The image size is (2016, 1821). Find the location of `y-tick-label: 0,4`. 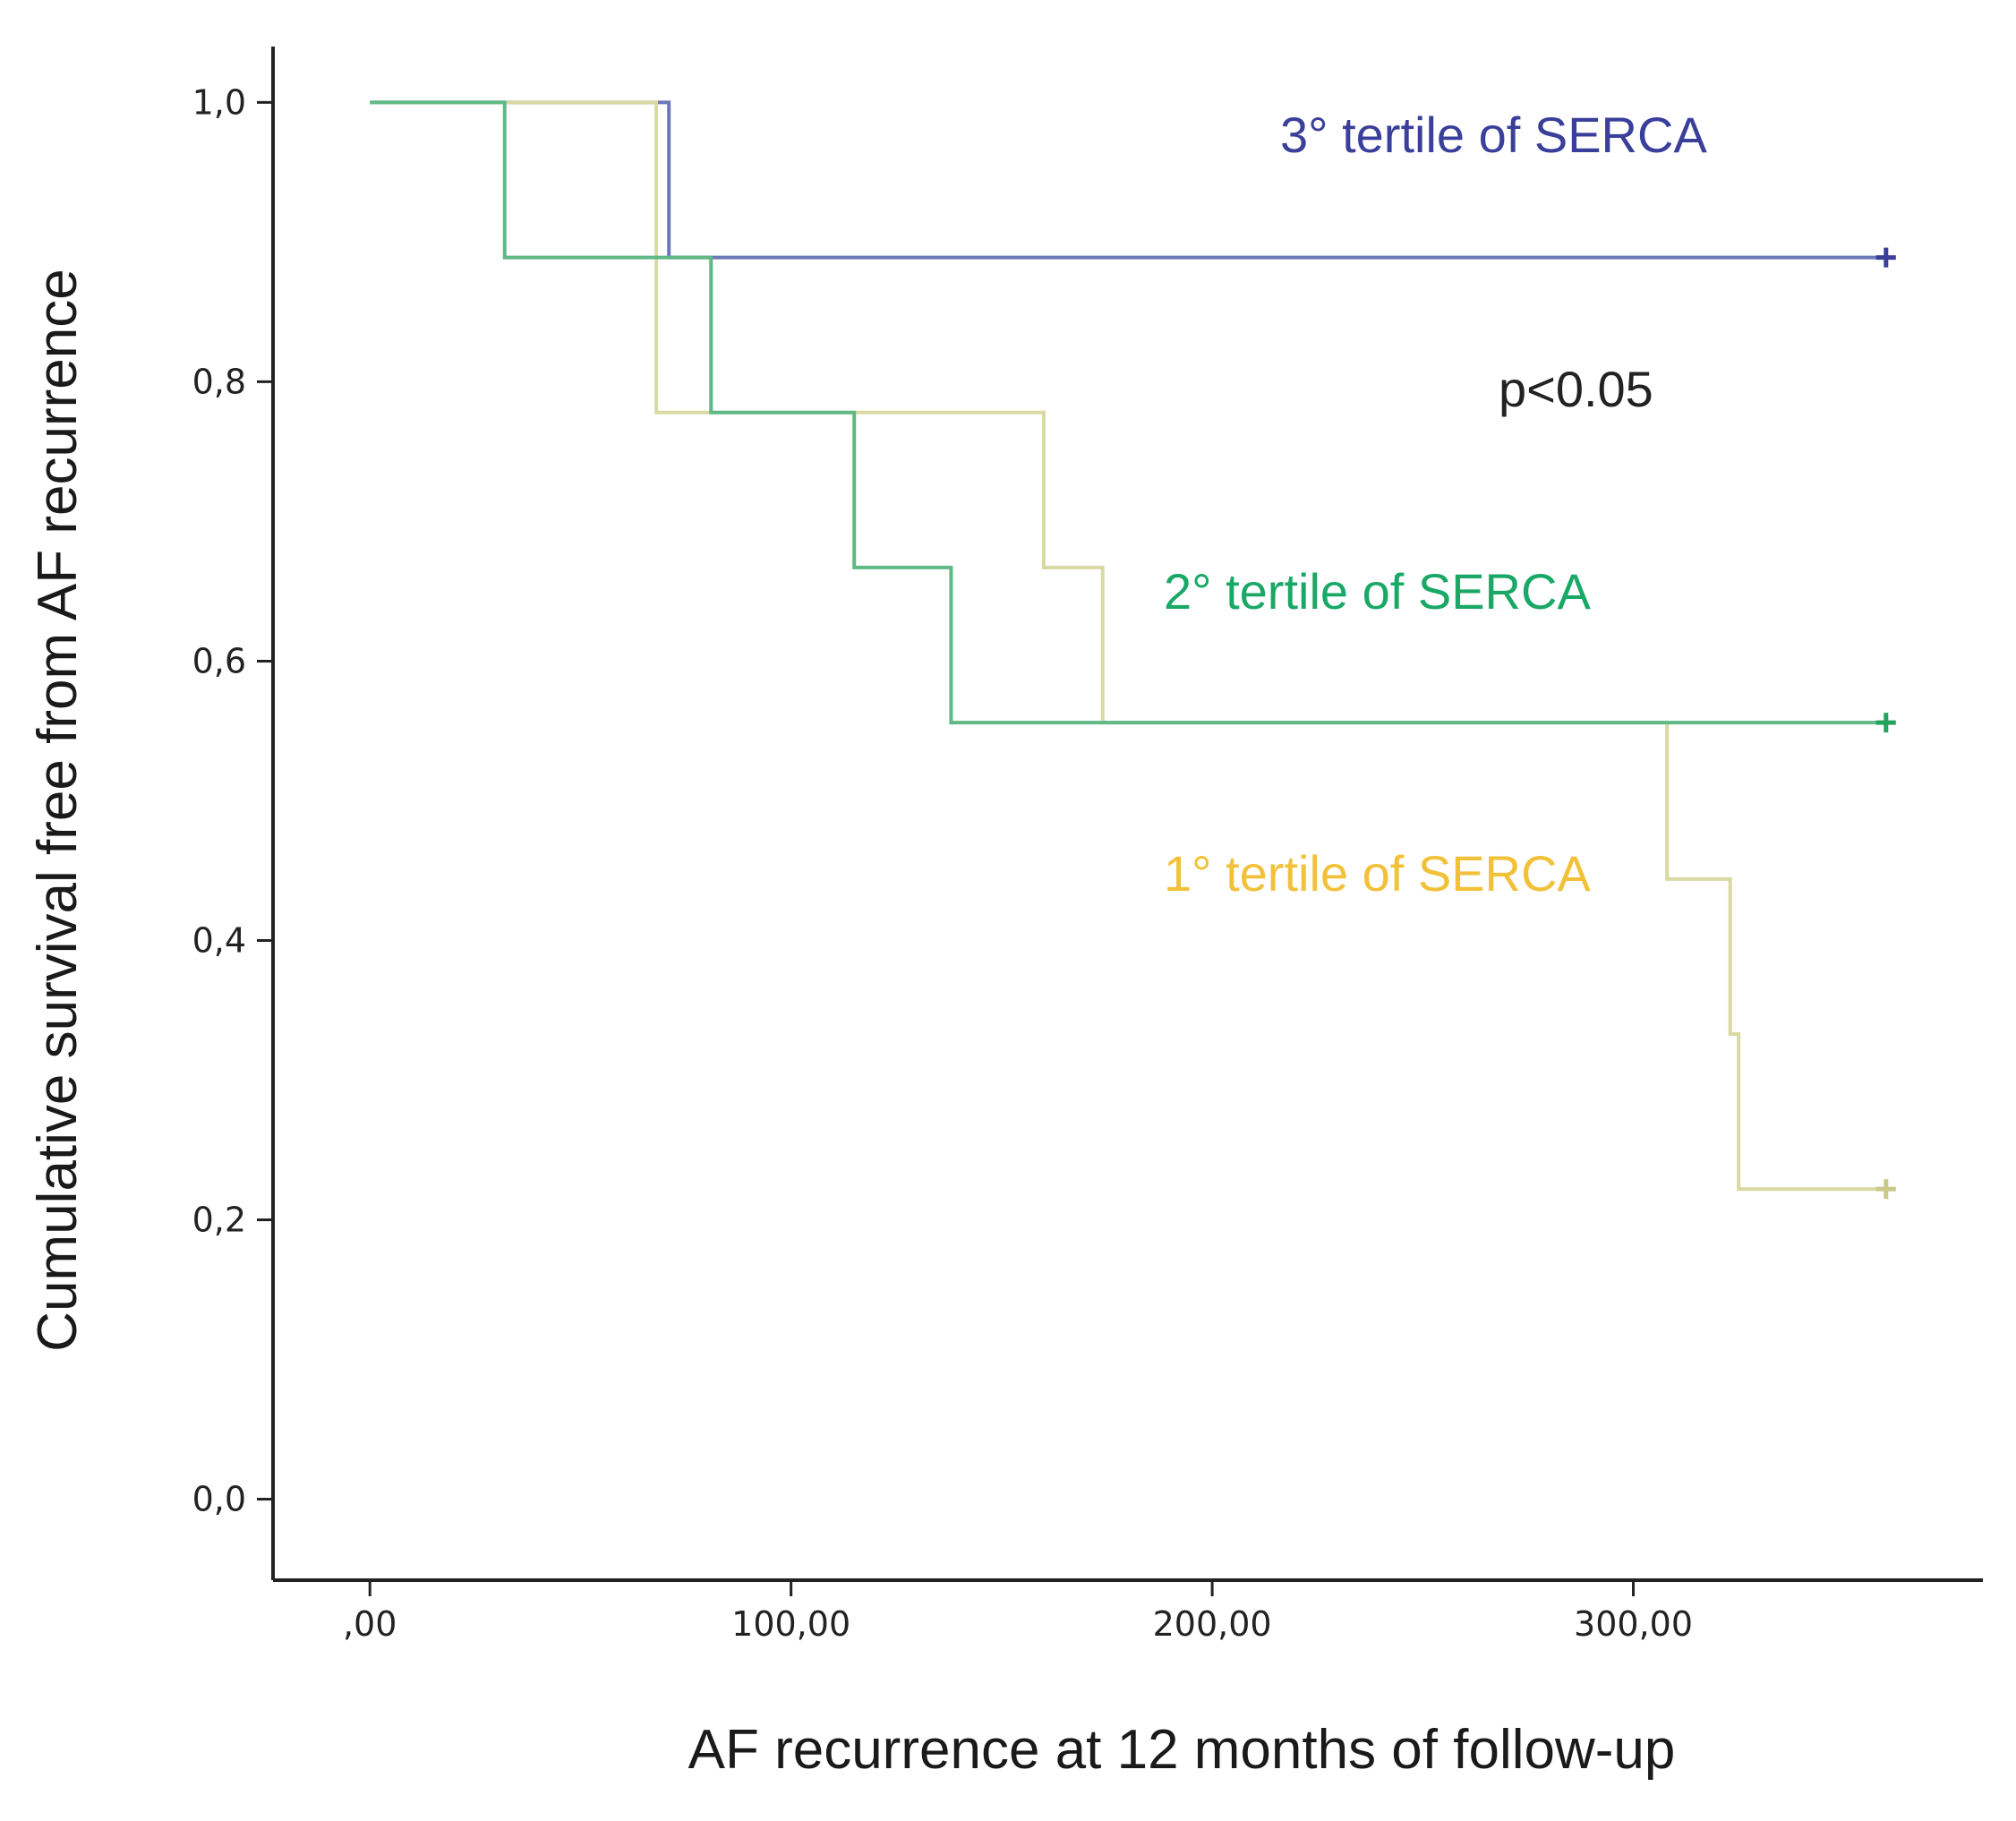

y-tick-label: 0,4 is located at coordinates (219, 940).